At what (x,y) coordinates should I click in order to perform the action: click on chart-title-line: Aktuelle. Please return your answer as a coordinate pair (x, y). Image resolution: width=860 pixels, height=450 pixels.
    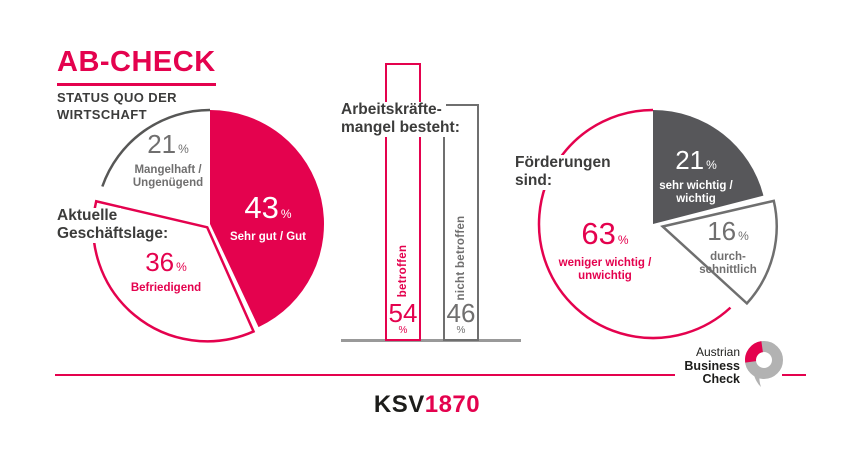
    Looking at the image, I should click on (89, 216).